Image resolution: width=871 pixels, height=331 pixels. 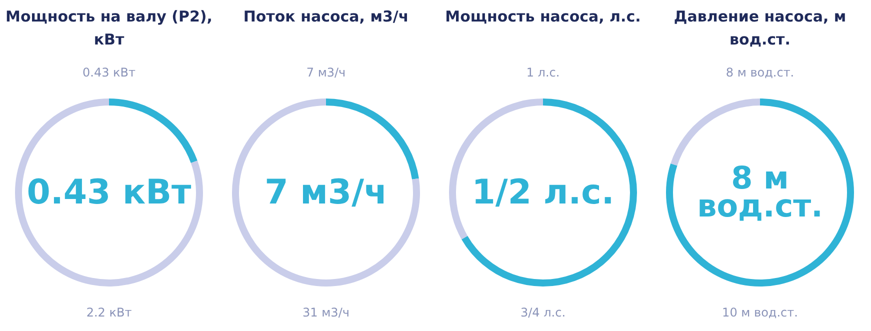 What do you see at coordinates (760, 28) in the screenshot?
I see `chart-title: Давление насоса, м вод.ст.` at bounding box center [760, 28].